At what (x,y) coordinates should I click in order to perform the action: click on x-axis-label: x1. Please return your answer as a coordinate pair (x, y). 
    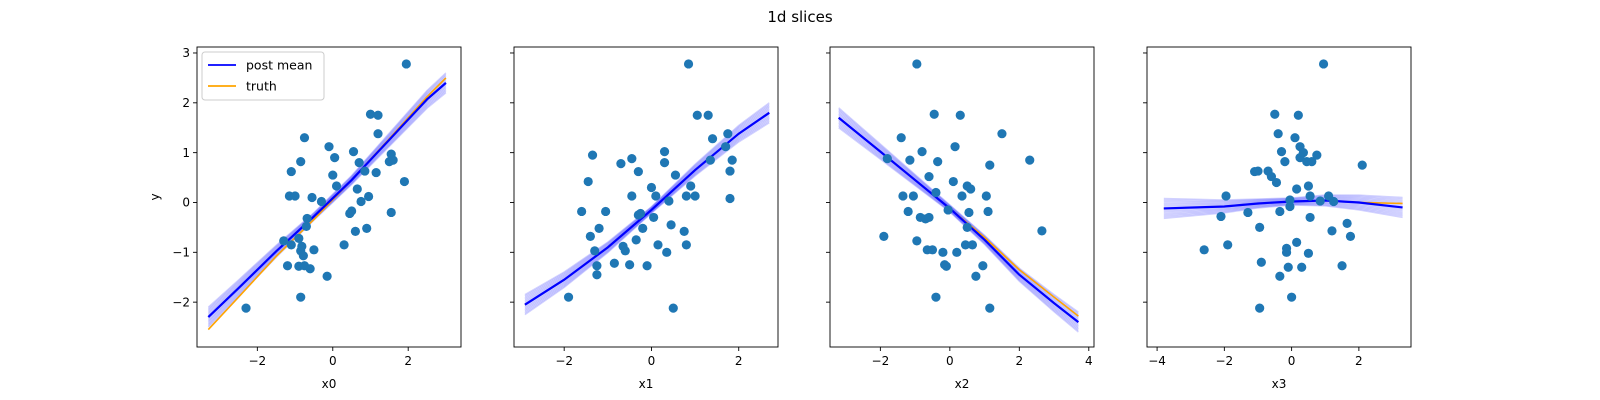
    Looking at the image, I should click on (646, 384).